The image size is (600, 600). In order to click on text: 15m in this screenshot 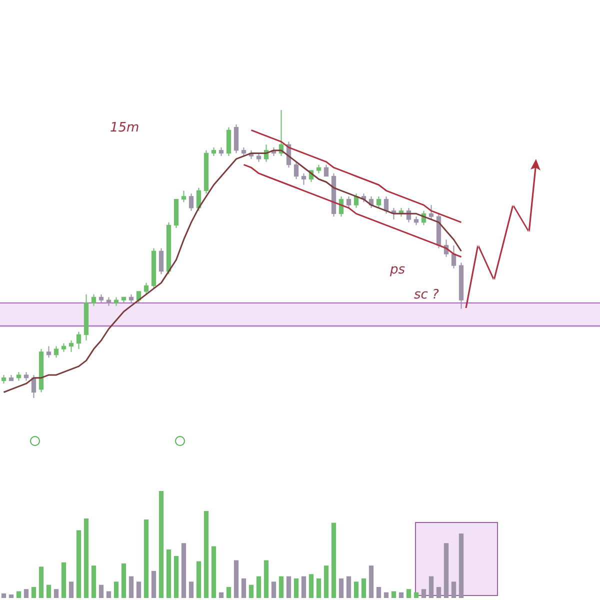, I will do `click(125, 128)`.